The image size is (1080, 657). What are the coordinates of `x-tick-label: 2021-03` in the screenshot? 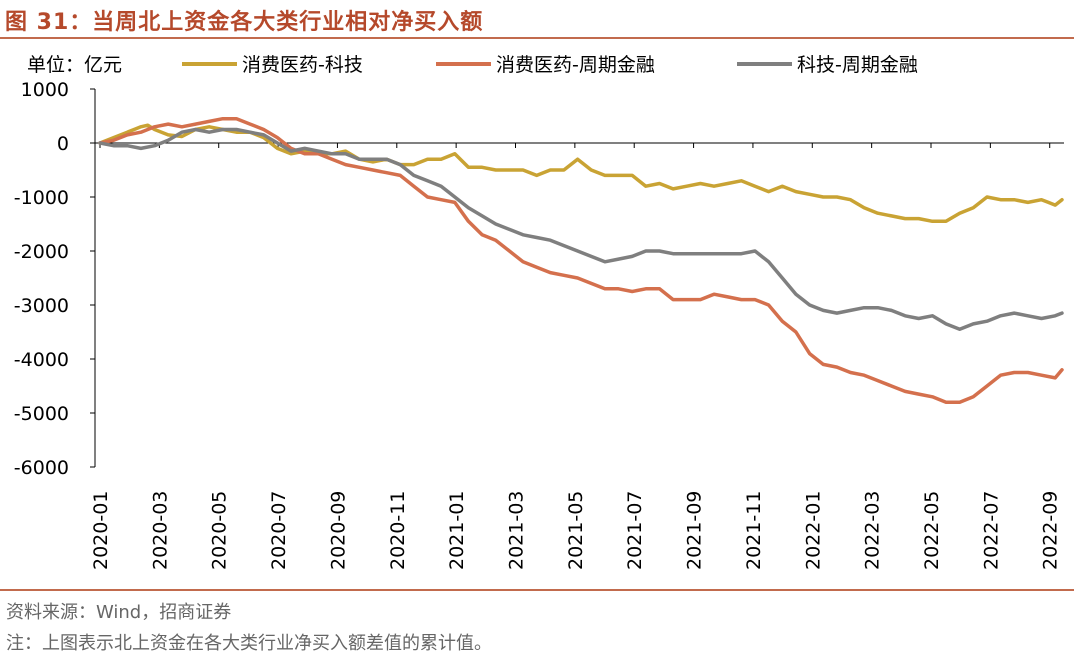 It's located at (517, 530).